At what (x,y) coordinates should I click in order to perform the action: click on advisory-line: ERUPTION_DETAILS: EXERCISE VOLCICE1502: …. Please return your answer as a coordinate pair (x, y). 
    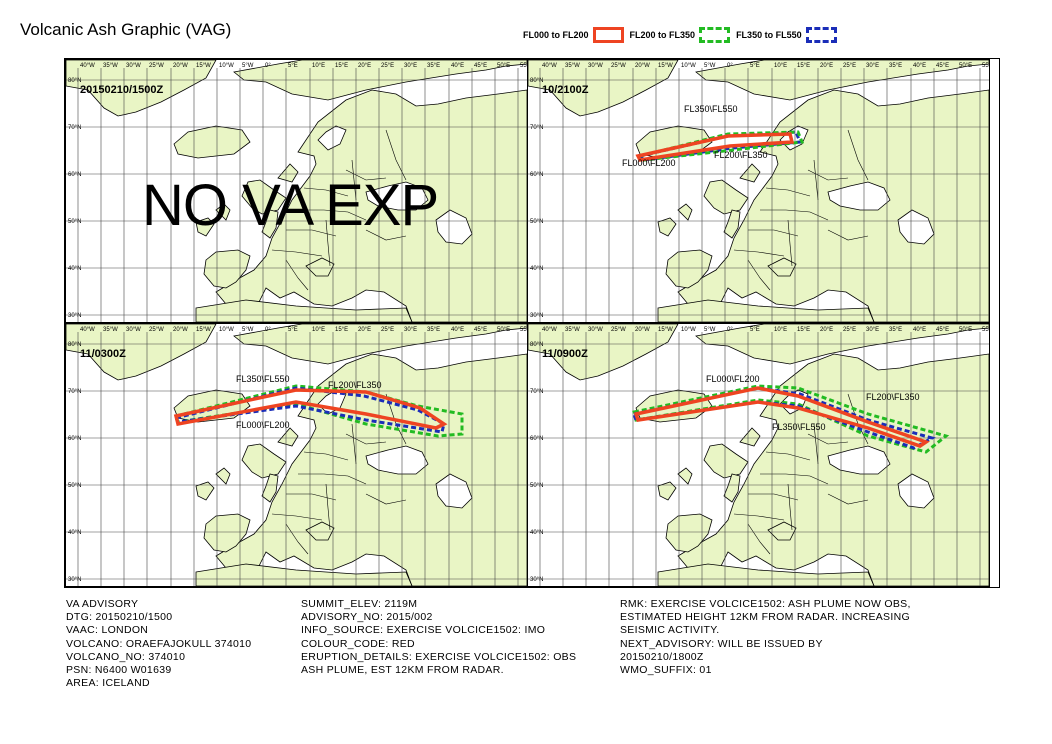
    Looking at the image, I should click on (439, 656).